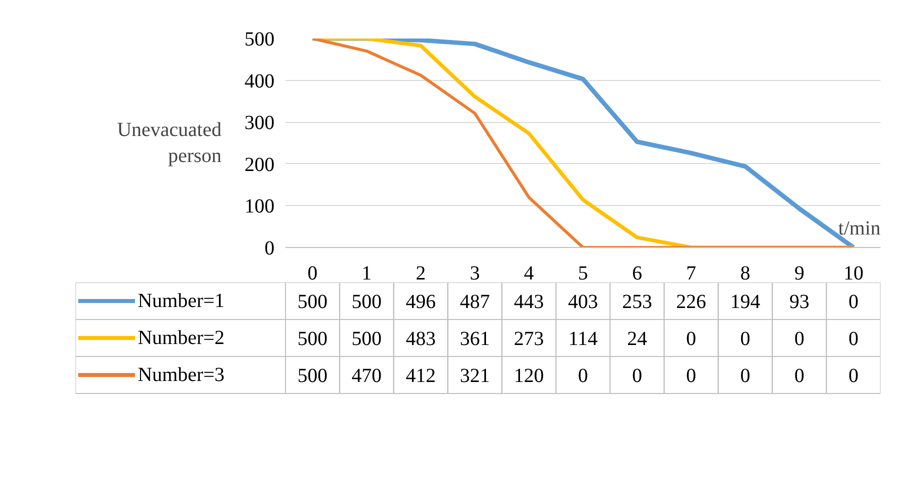 The width and height of the screenshot is (898, 488). Describe the element at coordinates (475, 339) in the screenshot. I see `data-label: 361` at that location.